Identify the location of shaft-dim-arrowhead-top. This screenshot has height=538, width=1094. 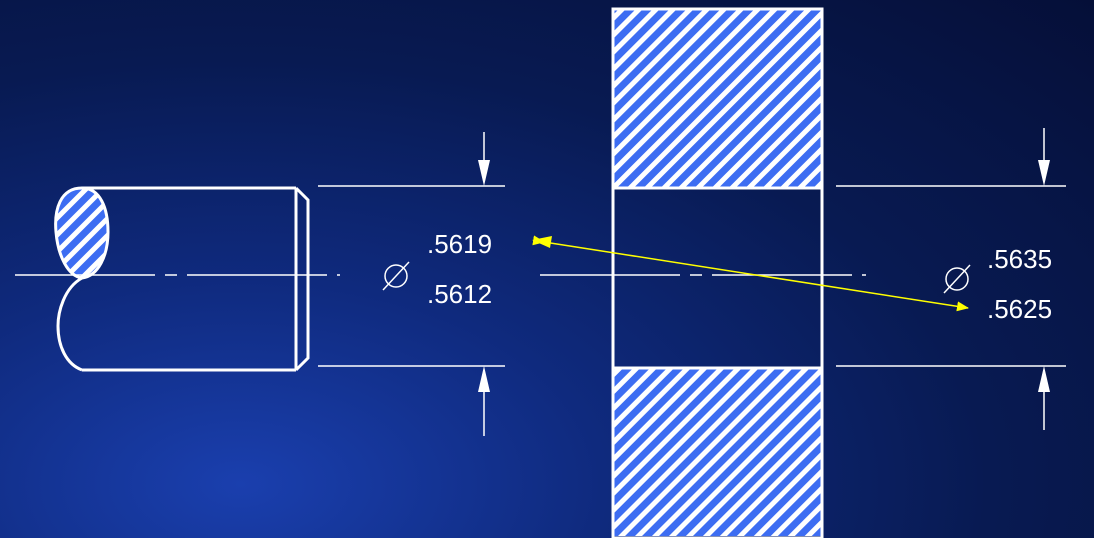
(484, 173).